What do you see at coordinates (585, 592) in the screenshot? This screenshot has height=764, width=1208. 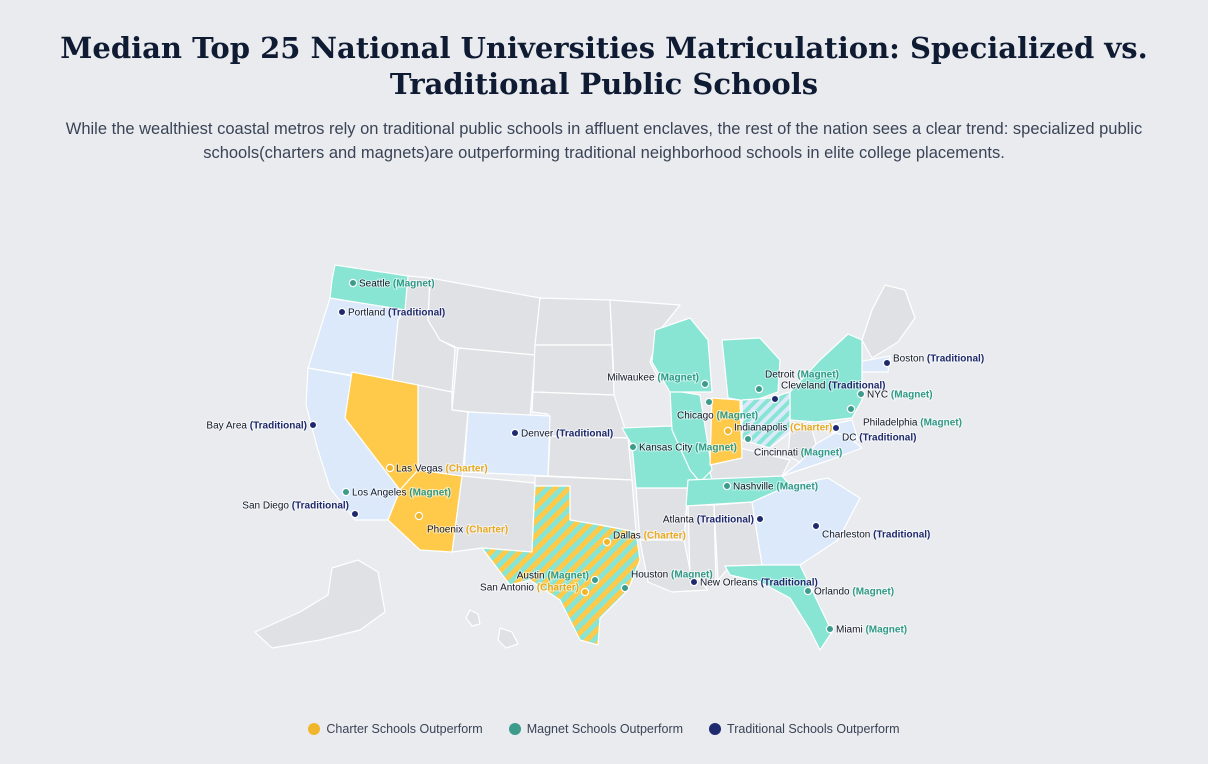 I see `city-dot-san-antonio` at bounding box center [585, 592].